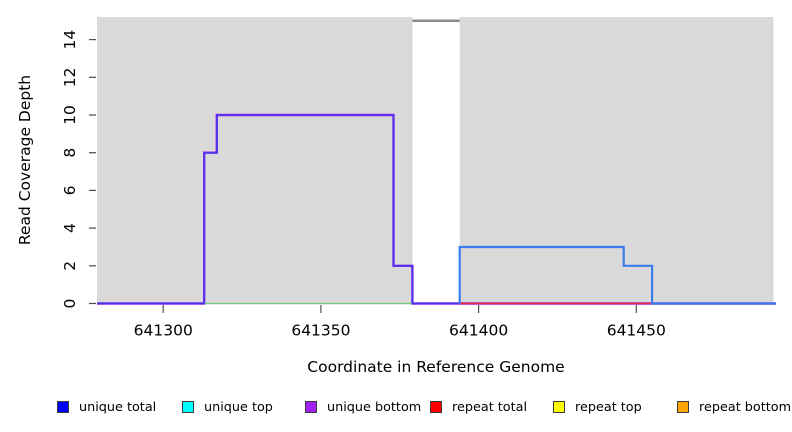 The image size is (792, 432). What do you see at coordinates (320, 331) in the screenshot?
I see `x-tick-label: 641350` at bounding box center [320, 331].